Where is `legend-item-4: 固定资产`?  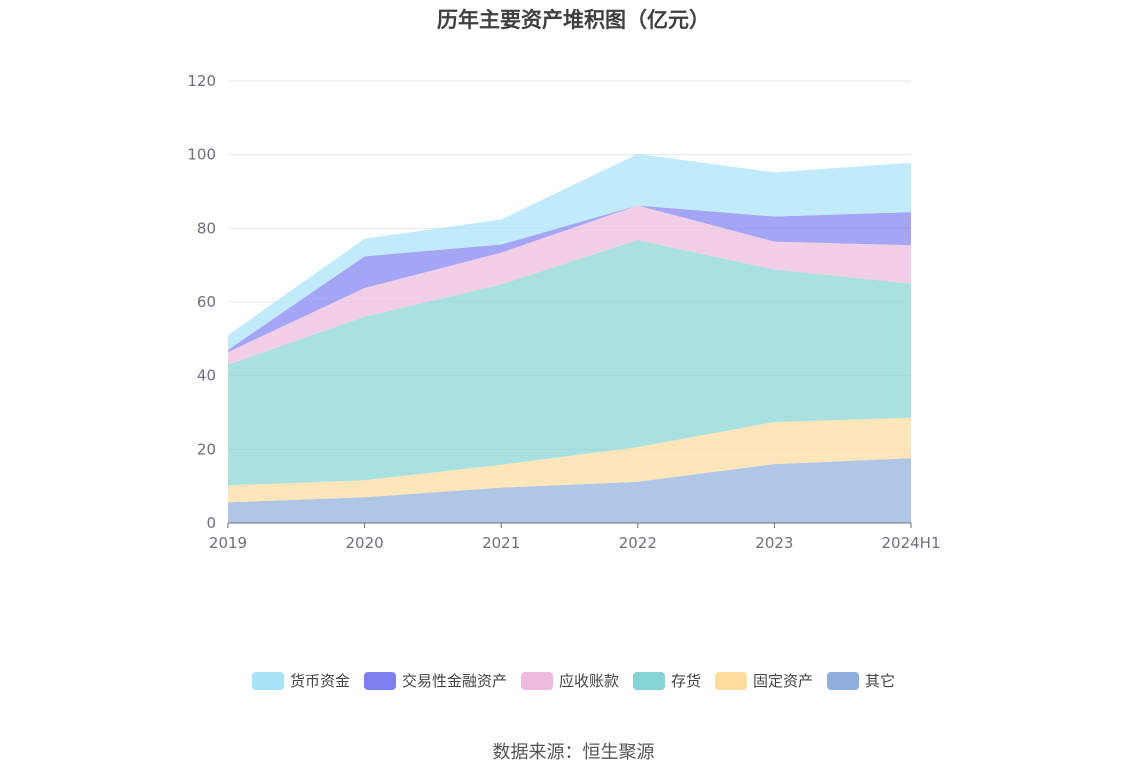
legend-item-4: 固定资产 is located at coordinates (764, 680).